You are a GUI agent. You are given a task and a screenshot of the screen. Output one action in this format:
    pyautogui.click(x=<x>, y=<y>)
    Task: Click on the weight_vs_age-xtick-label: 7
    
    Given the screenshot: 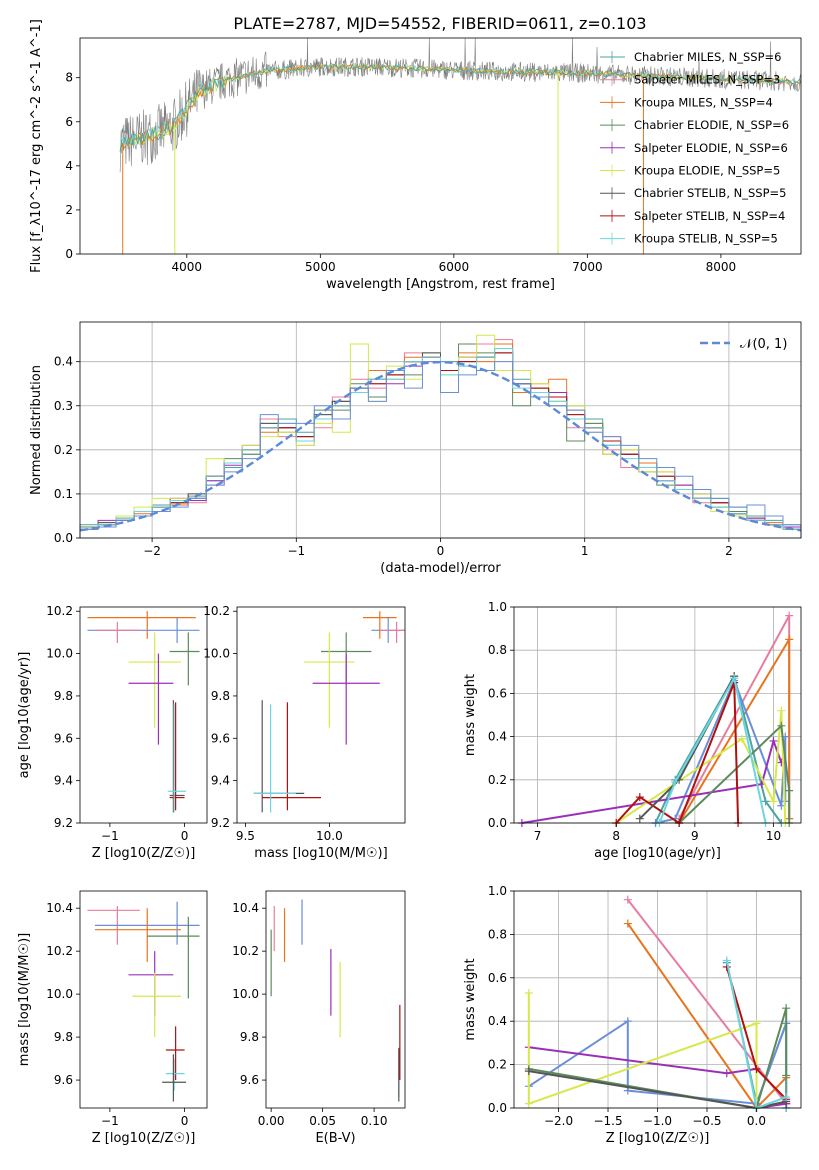 What is the action you would take?
    pyautogui.click(x=538, y=836)
    